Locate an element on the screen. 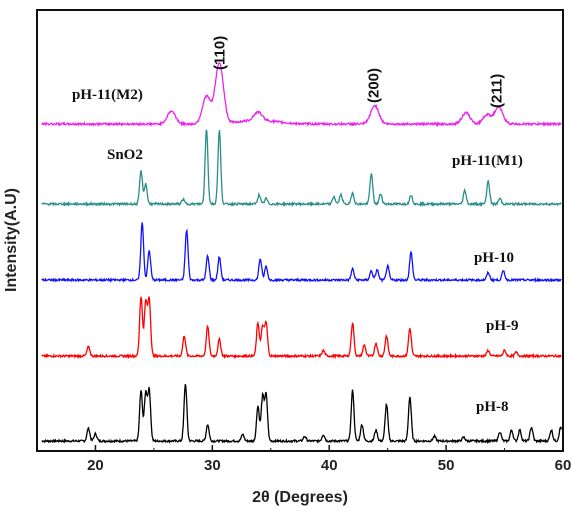  series-label: pH-11(M1) is located at coordinates (487, 161).